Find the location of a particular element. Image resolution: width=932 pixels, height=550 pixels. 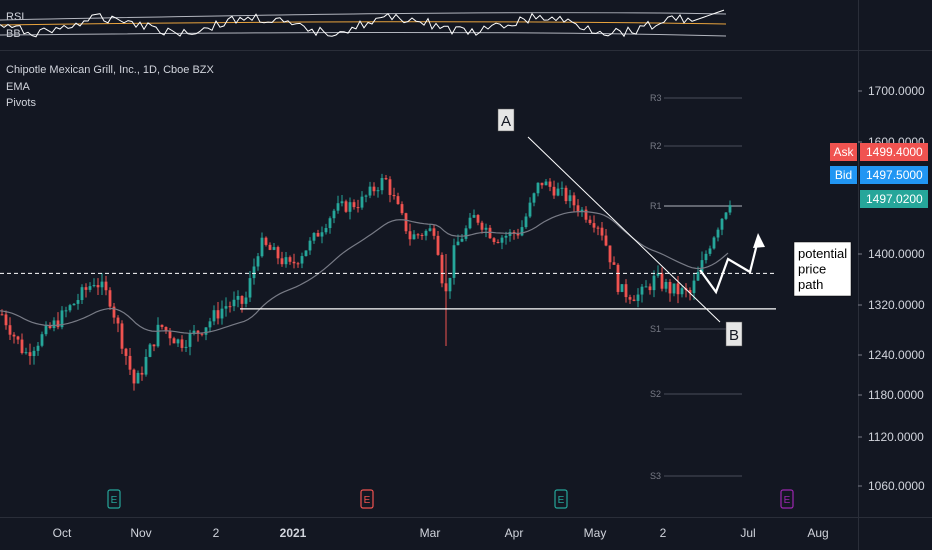

x-tick-label: May is located at coordinates (595, 533).